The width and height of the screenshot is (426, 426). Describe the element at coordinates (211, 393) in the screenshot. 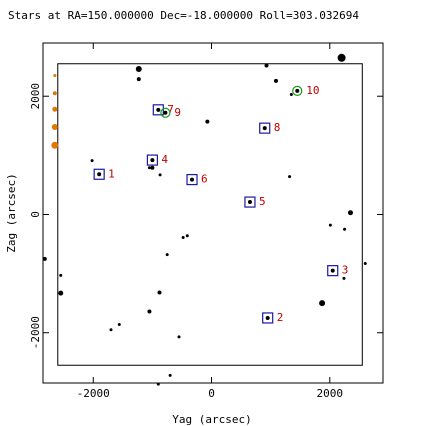

I see `x-tick-label: 0` at that location.